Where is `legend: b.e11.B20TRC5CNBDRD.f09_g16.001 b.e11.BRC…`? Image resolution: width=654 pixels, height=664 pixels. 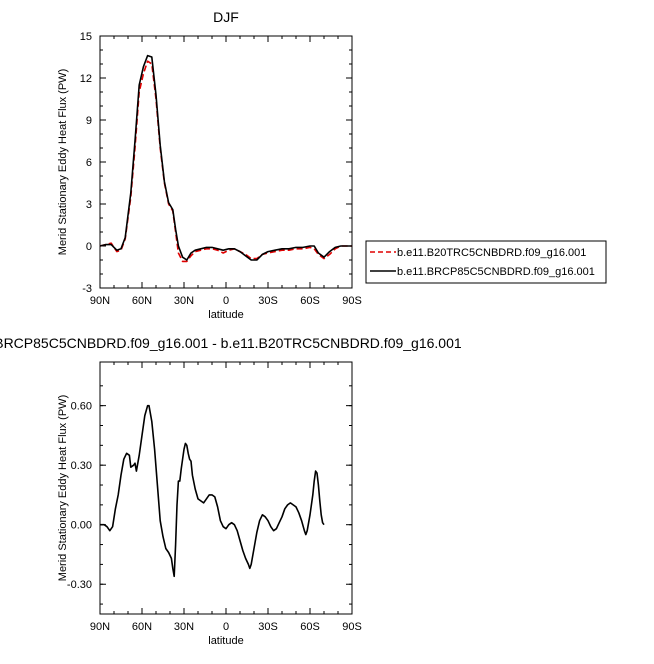 legend: b.e11.B20TRC5CNBDRD.f09_g16.001 b.e11.BRC… is located at coordinates (486, 262).